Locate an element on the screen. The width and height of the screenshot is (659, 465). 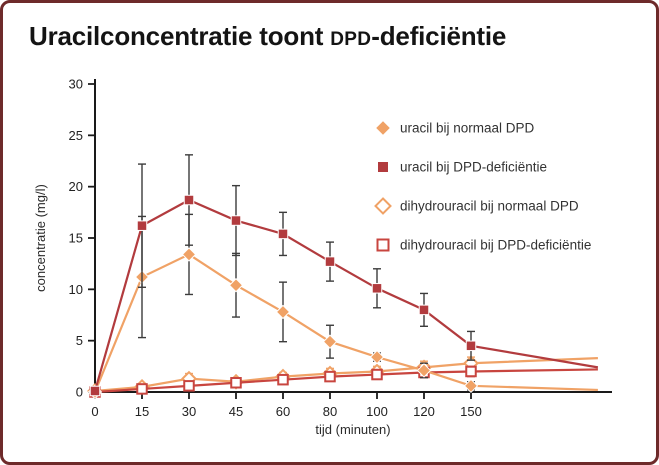
x-tick-label: 60 is located at coordinates (283, 411).